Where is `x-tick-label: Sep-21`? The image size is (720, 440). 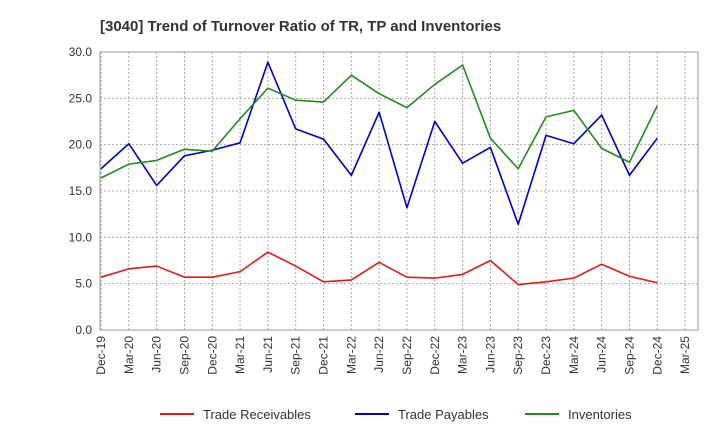 x-tick-label: Sep-21 is located at coordinates (296, 355).